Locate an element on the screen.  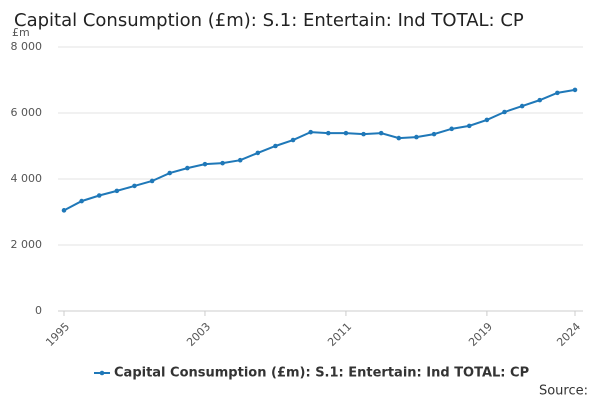
x-tick-label: 2024 is located at coordinates (568, 334).